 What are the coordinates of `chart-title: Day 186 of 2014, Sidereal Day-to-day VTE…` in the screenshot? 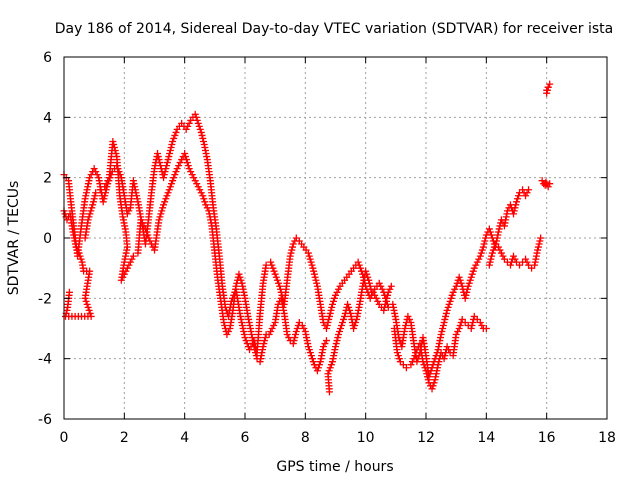 It's located at (334, 29).